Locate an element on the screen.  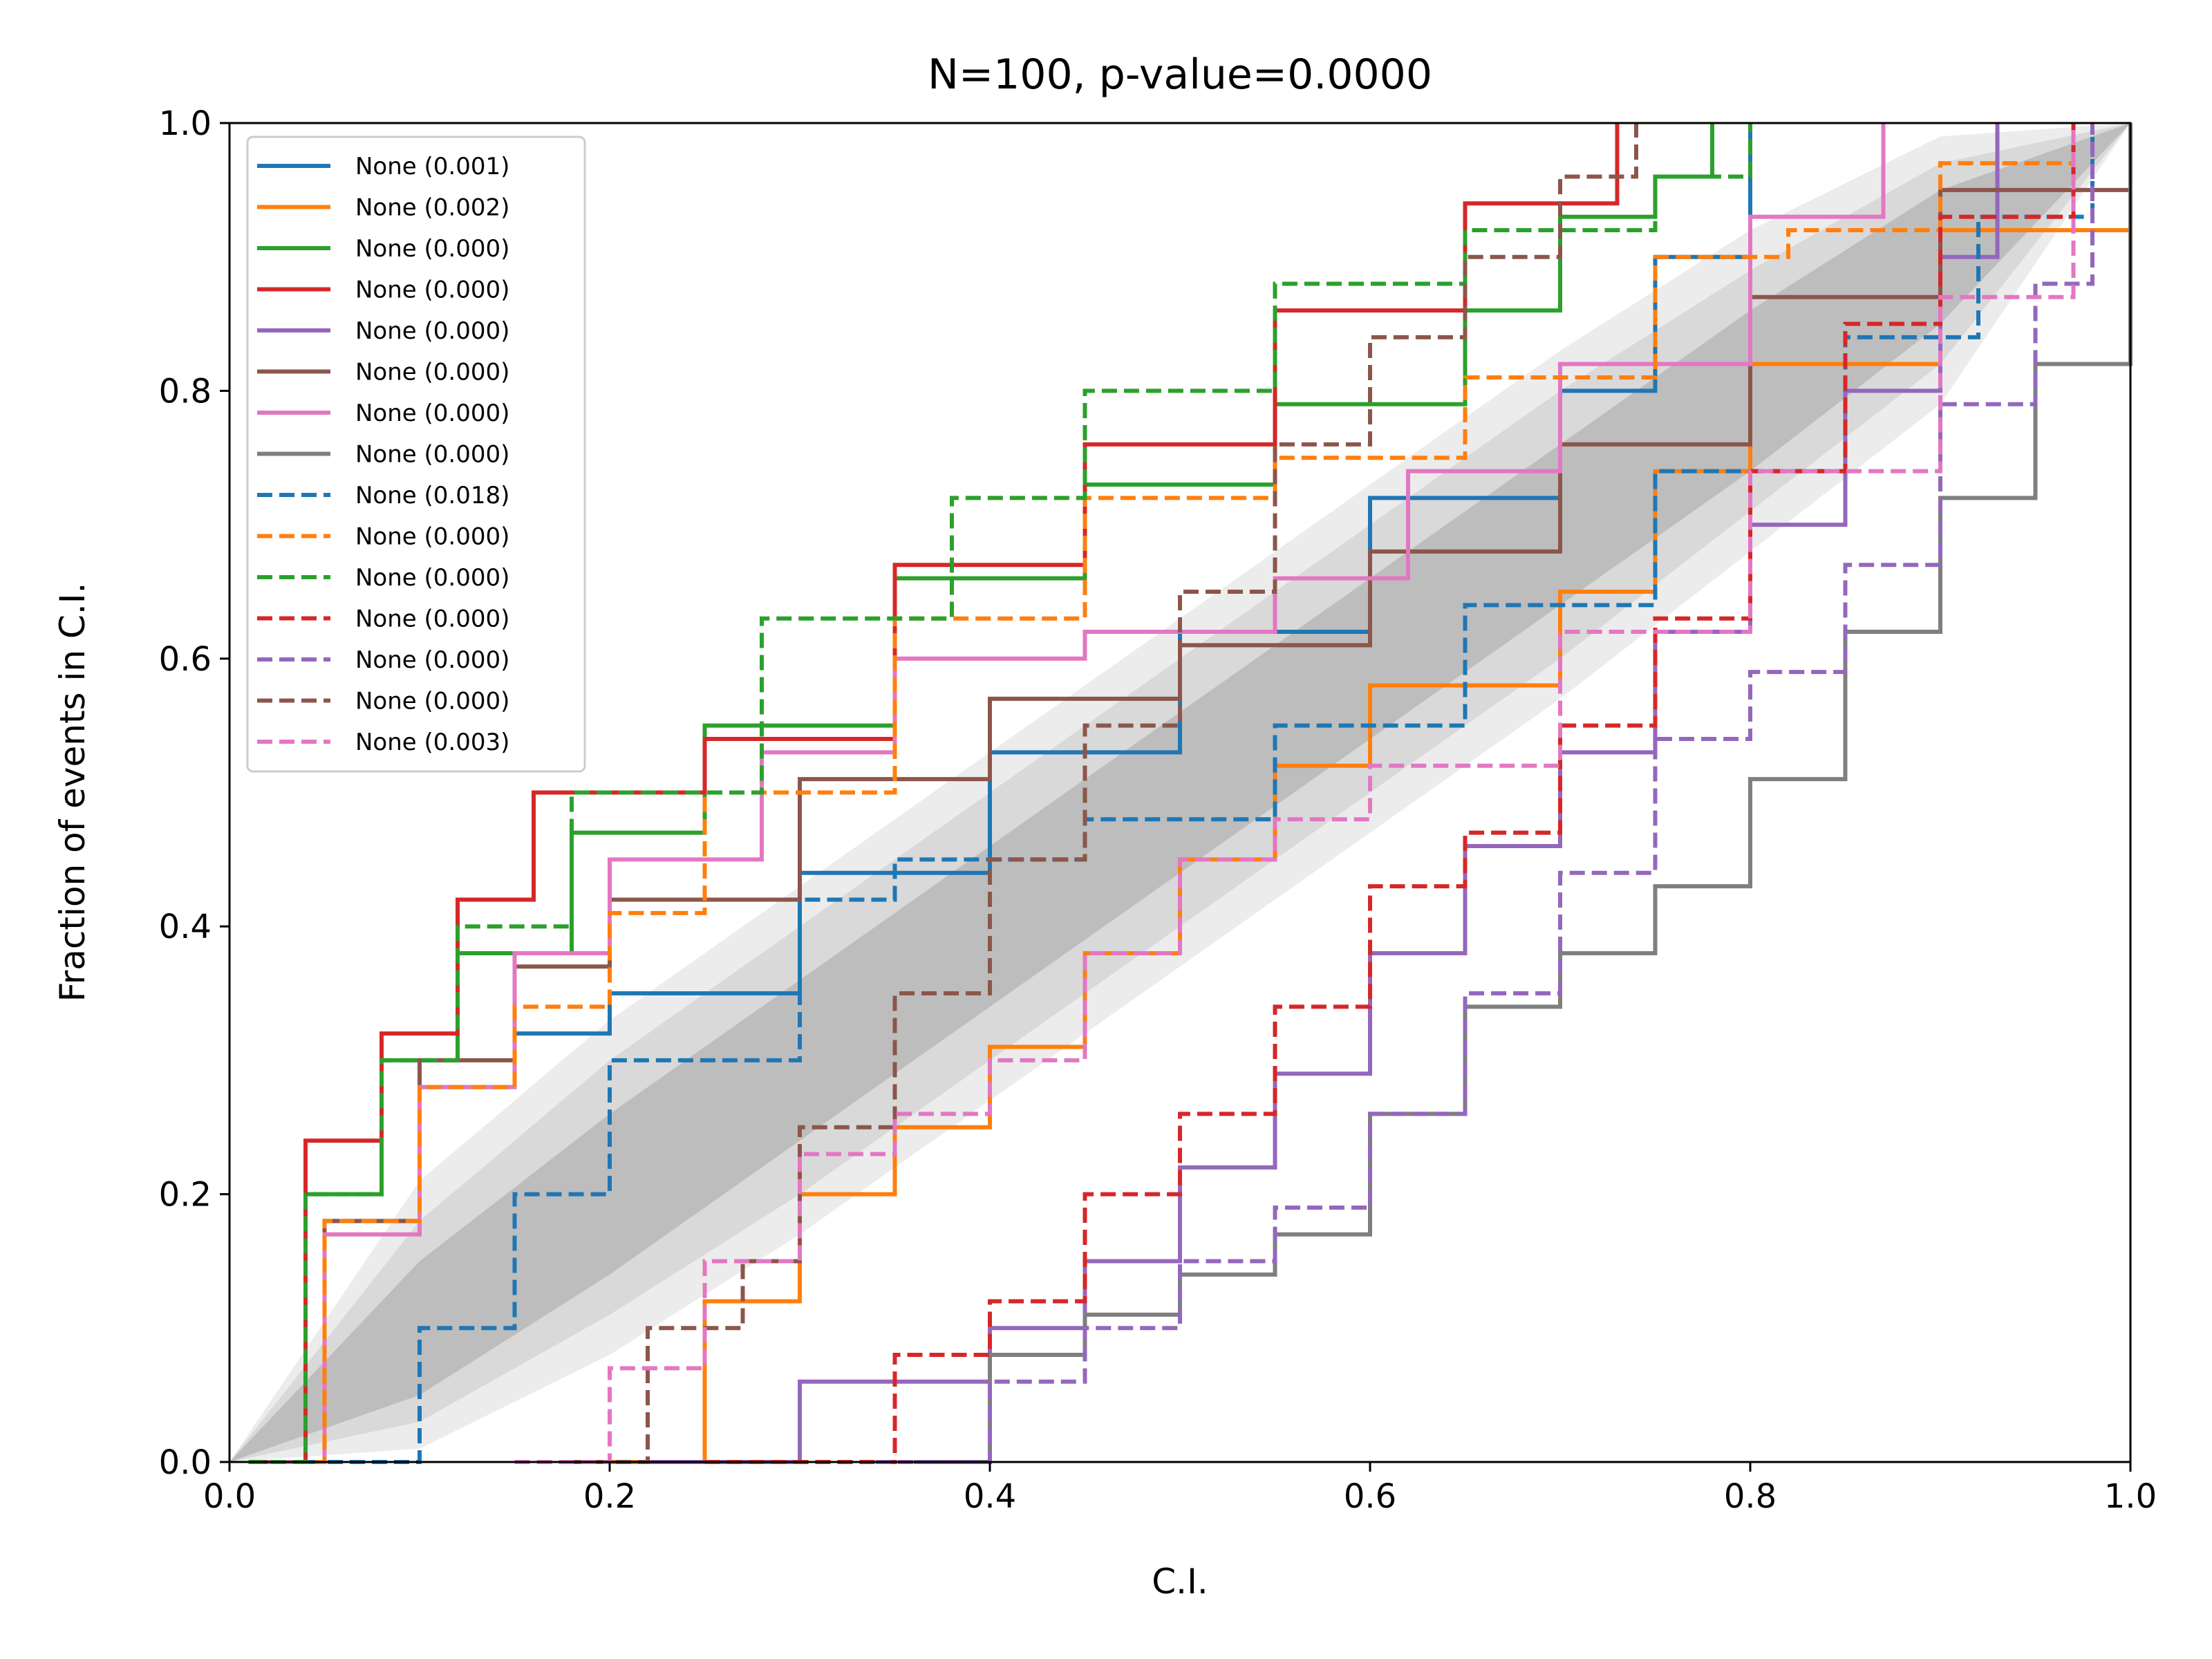
chart-title: N=100, p-value=0.0000 is located at coordinates (1180, 74).